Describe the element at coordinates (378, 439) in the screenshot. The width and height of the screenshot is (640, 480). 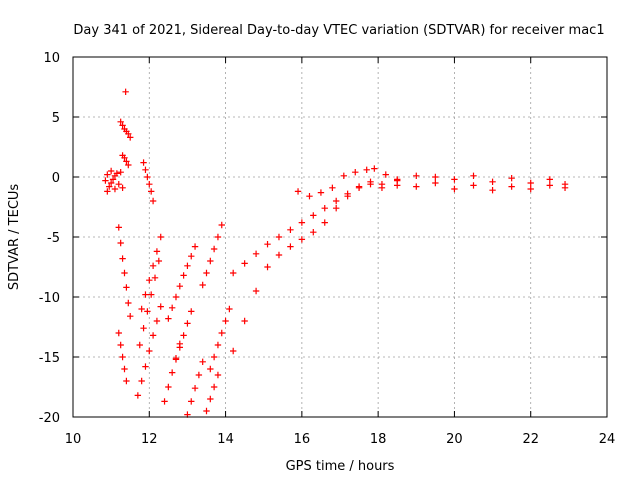
I see `x-tick-label: 18` at that location.